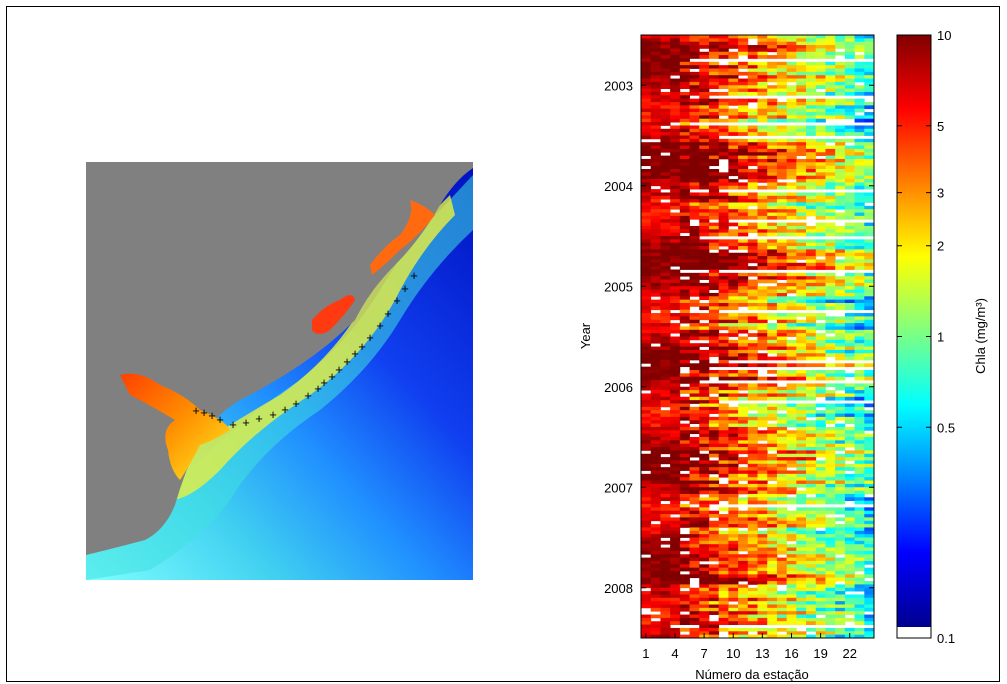 The image size is (1007, 684). I want to click on chlorophyll-plume, so click(307, 347).